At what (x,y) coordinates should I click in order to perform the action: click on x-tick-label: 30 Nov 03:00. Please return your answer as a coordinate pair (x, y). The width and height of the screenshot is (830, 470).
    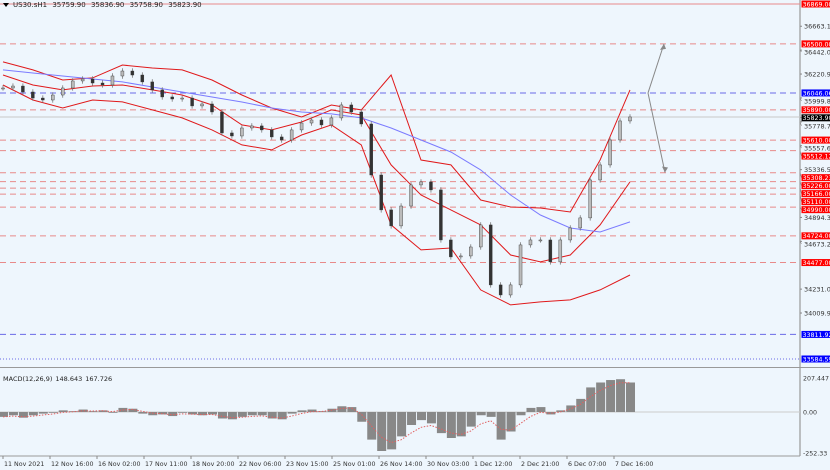
    Looking at the image, I should click on (448, 464).